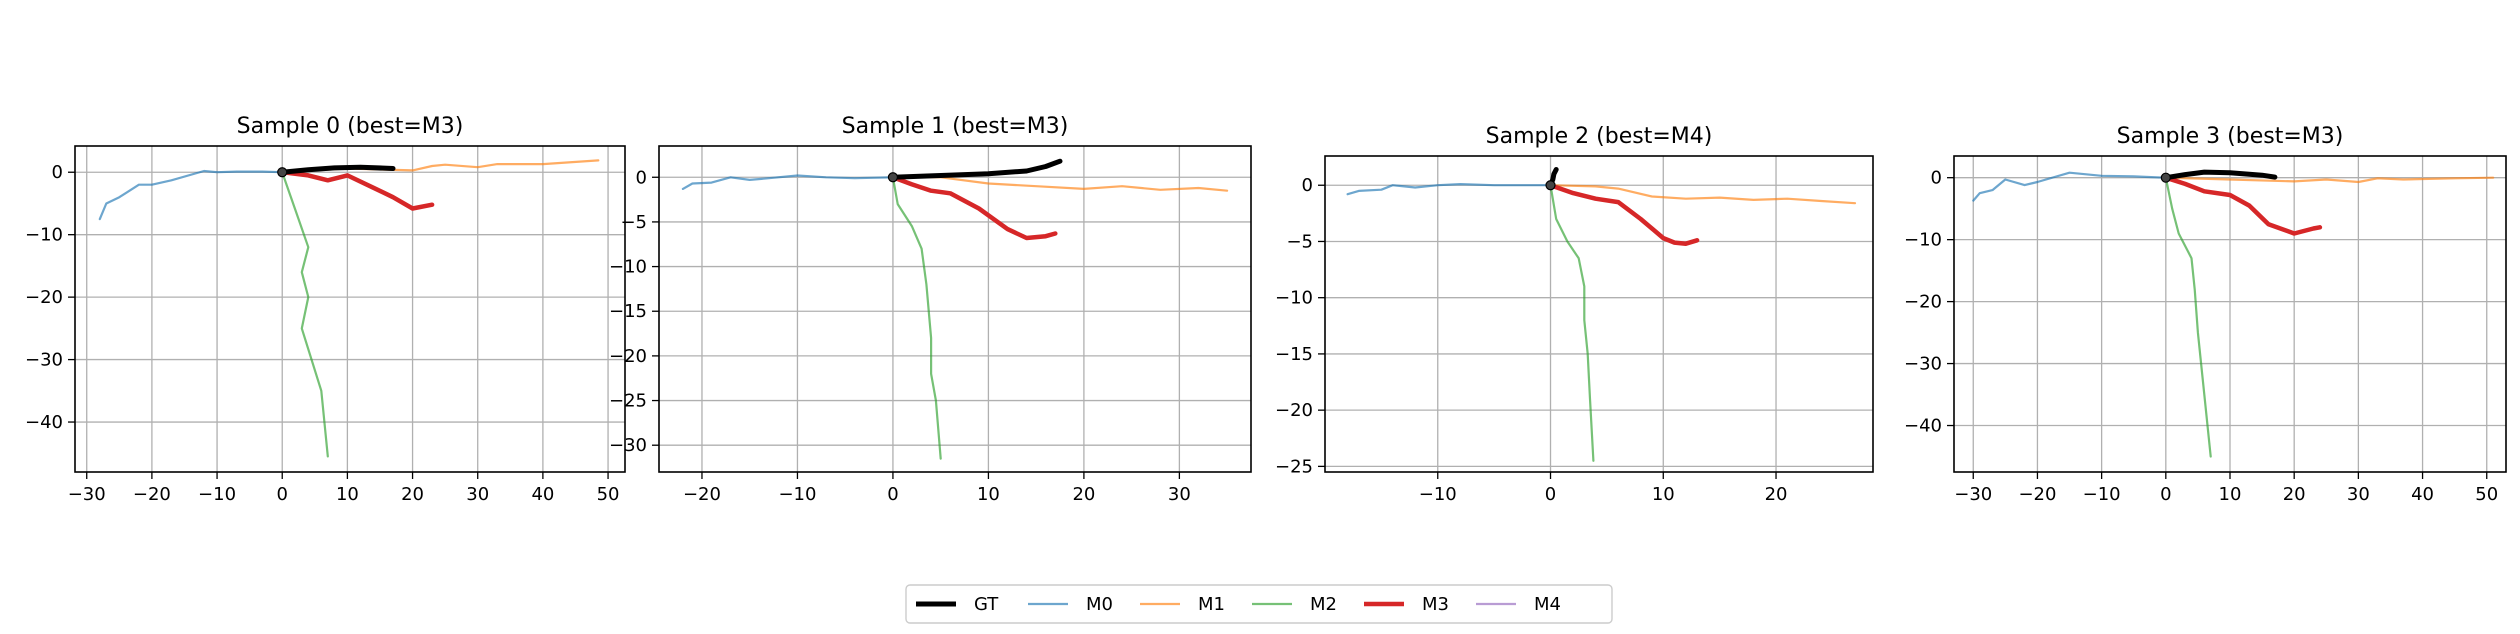 The image size is (2520, 634). I want to click on subplot-title: Sample 3 (best=M3), so click(2230, 136).